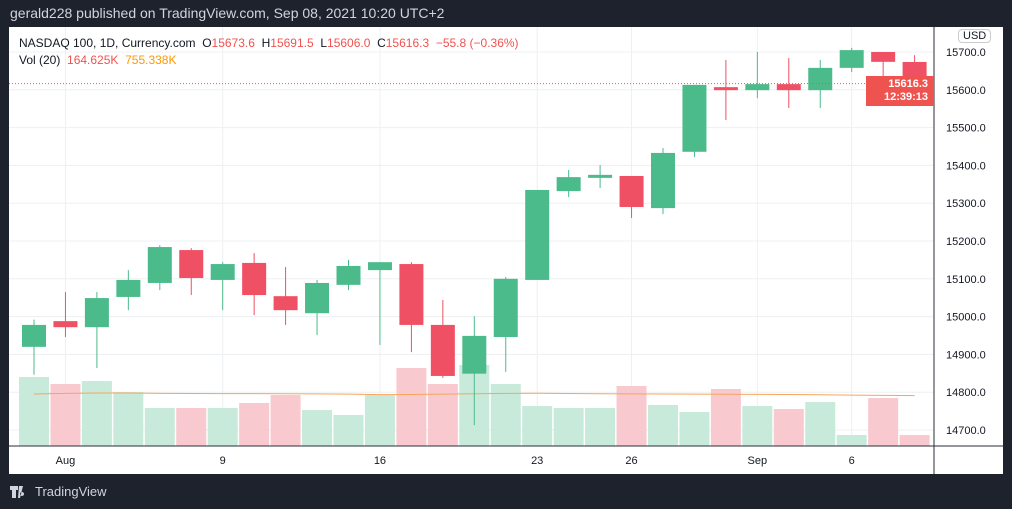 This screenshot has width=1012, height=509. What do you see at coordinates (324, 43) in the screenshot?
I see `low-label: L` at bounding box center [324, 43].